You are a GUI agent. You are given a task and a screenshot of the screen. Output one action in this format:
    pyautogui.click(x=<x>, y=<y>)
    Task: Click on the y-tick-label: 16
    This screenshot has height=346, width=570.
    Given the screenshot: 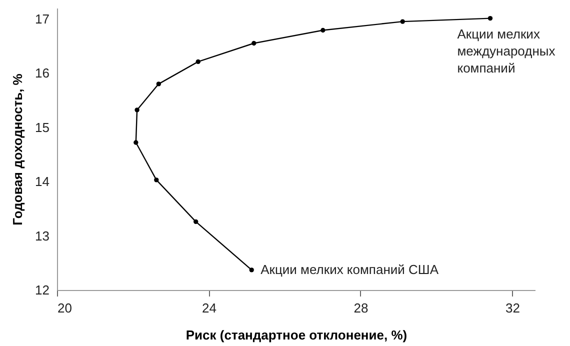 What is the action you would take?
    pyautogui.click(x=42, y=73)
    